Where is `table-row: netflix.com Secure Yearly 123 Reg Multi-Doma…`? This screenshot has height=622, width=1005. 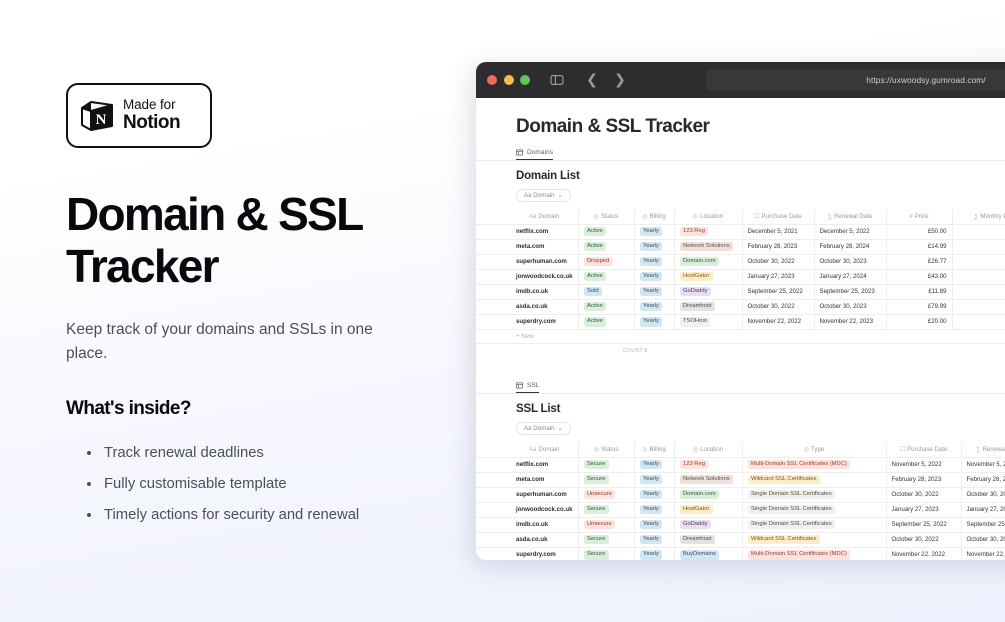 table-row: netflix.com Secure Yearly 123 Reg Multi-Doma… is located at coordinates (740, 464).